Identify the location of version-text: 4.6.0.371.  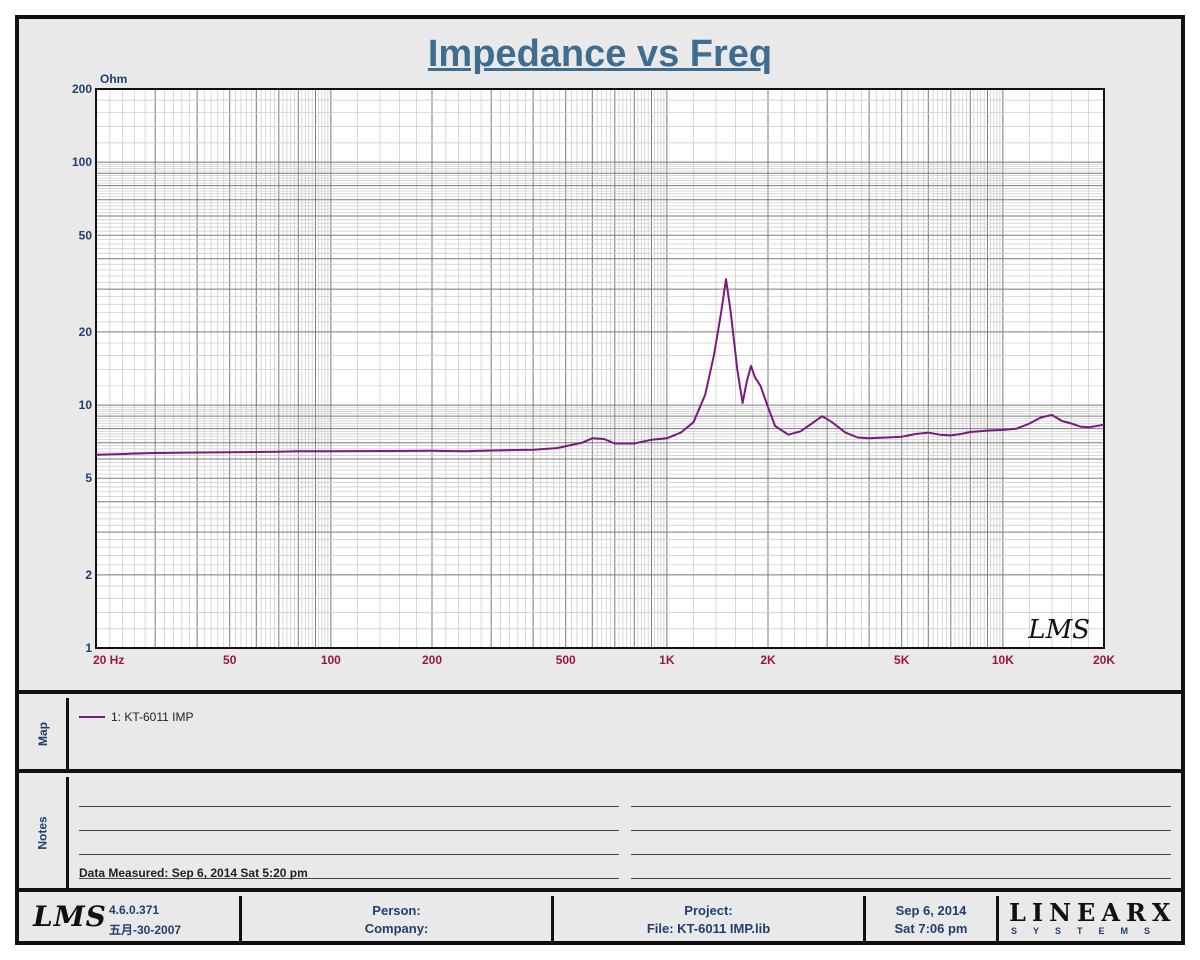
(134, 910).